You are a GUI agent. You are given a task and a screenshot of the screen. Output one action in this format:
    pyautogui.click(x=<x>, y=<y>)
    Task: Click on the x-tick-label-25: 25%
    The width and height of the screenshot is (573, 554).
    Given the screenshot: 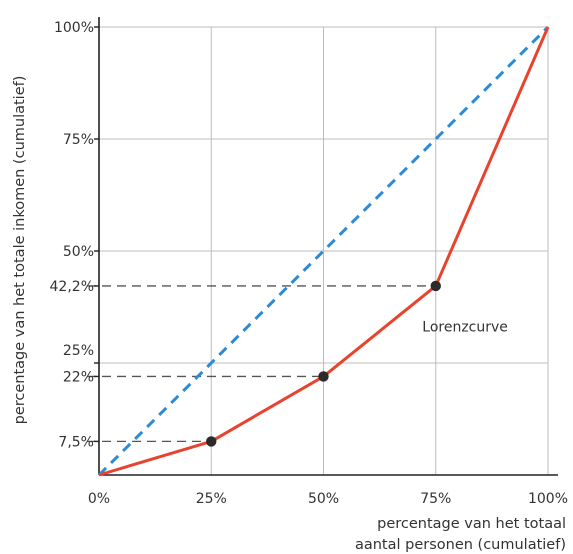 What is the action you would take?
    pyautogui.click(x=211, y=499)
    